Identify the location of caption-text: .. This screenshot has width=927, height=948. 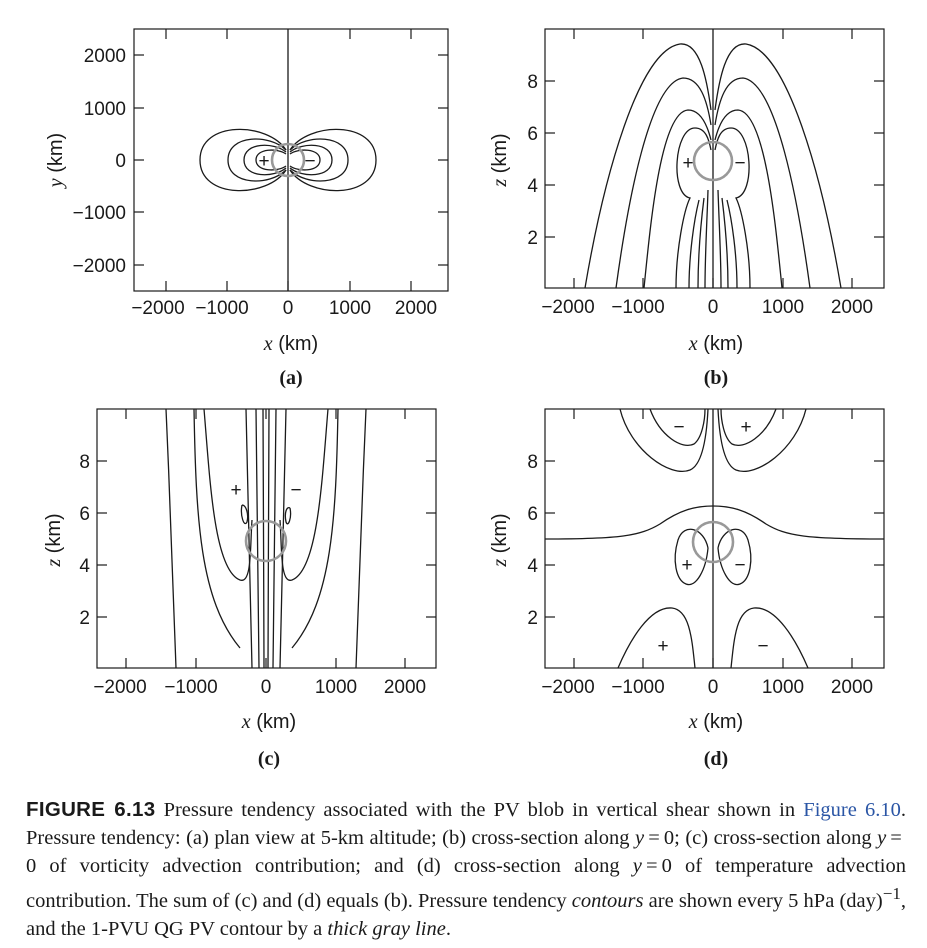
(448, 928).